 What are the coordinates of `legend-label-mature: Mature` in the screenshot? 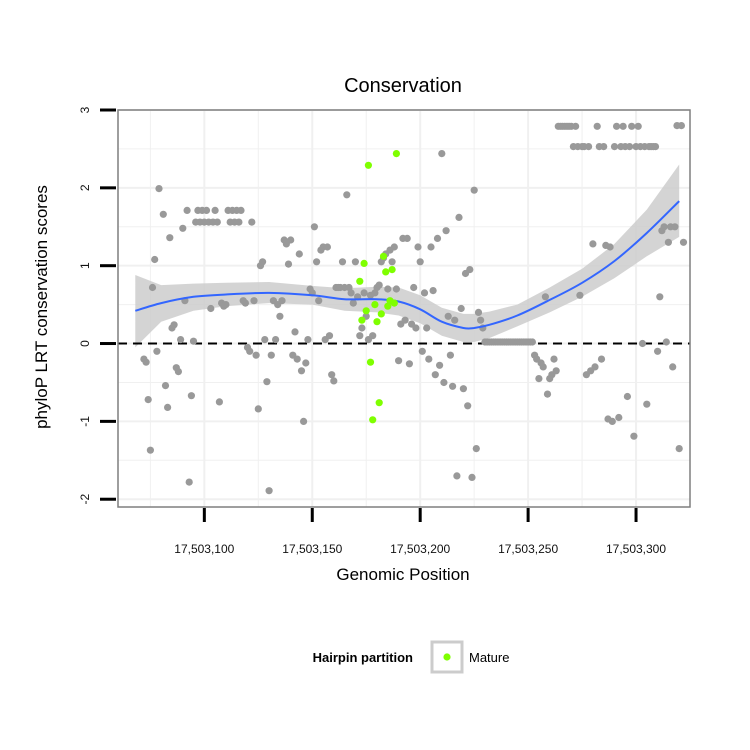 It's located at (489, 657).